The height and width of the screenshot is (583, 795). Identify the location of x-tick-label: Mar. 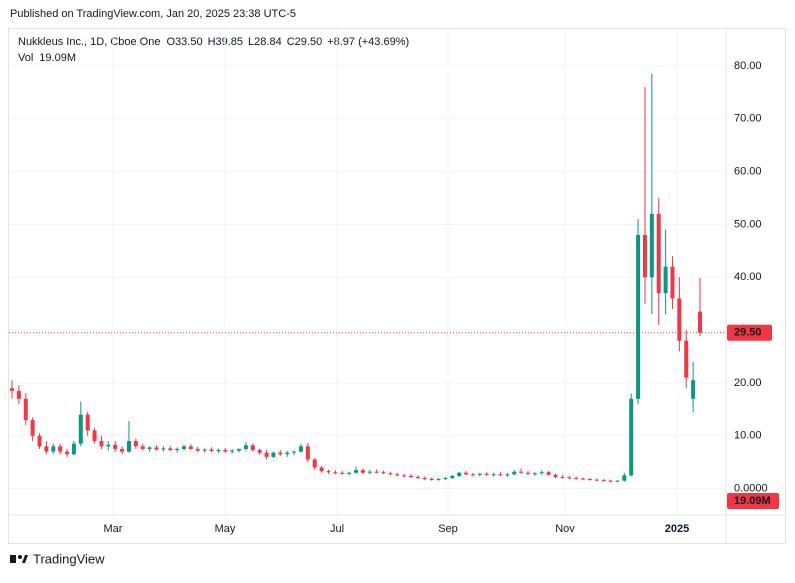
(113, 529).